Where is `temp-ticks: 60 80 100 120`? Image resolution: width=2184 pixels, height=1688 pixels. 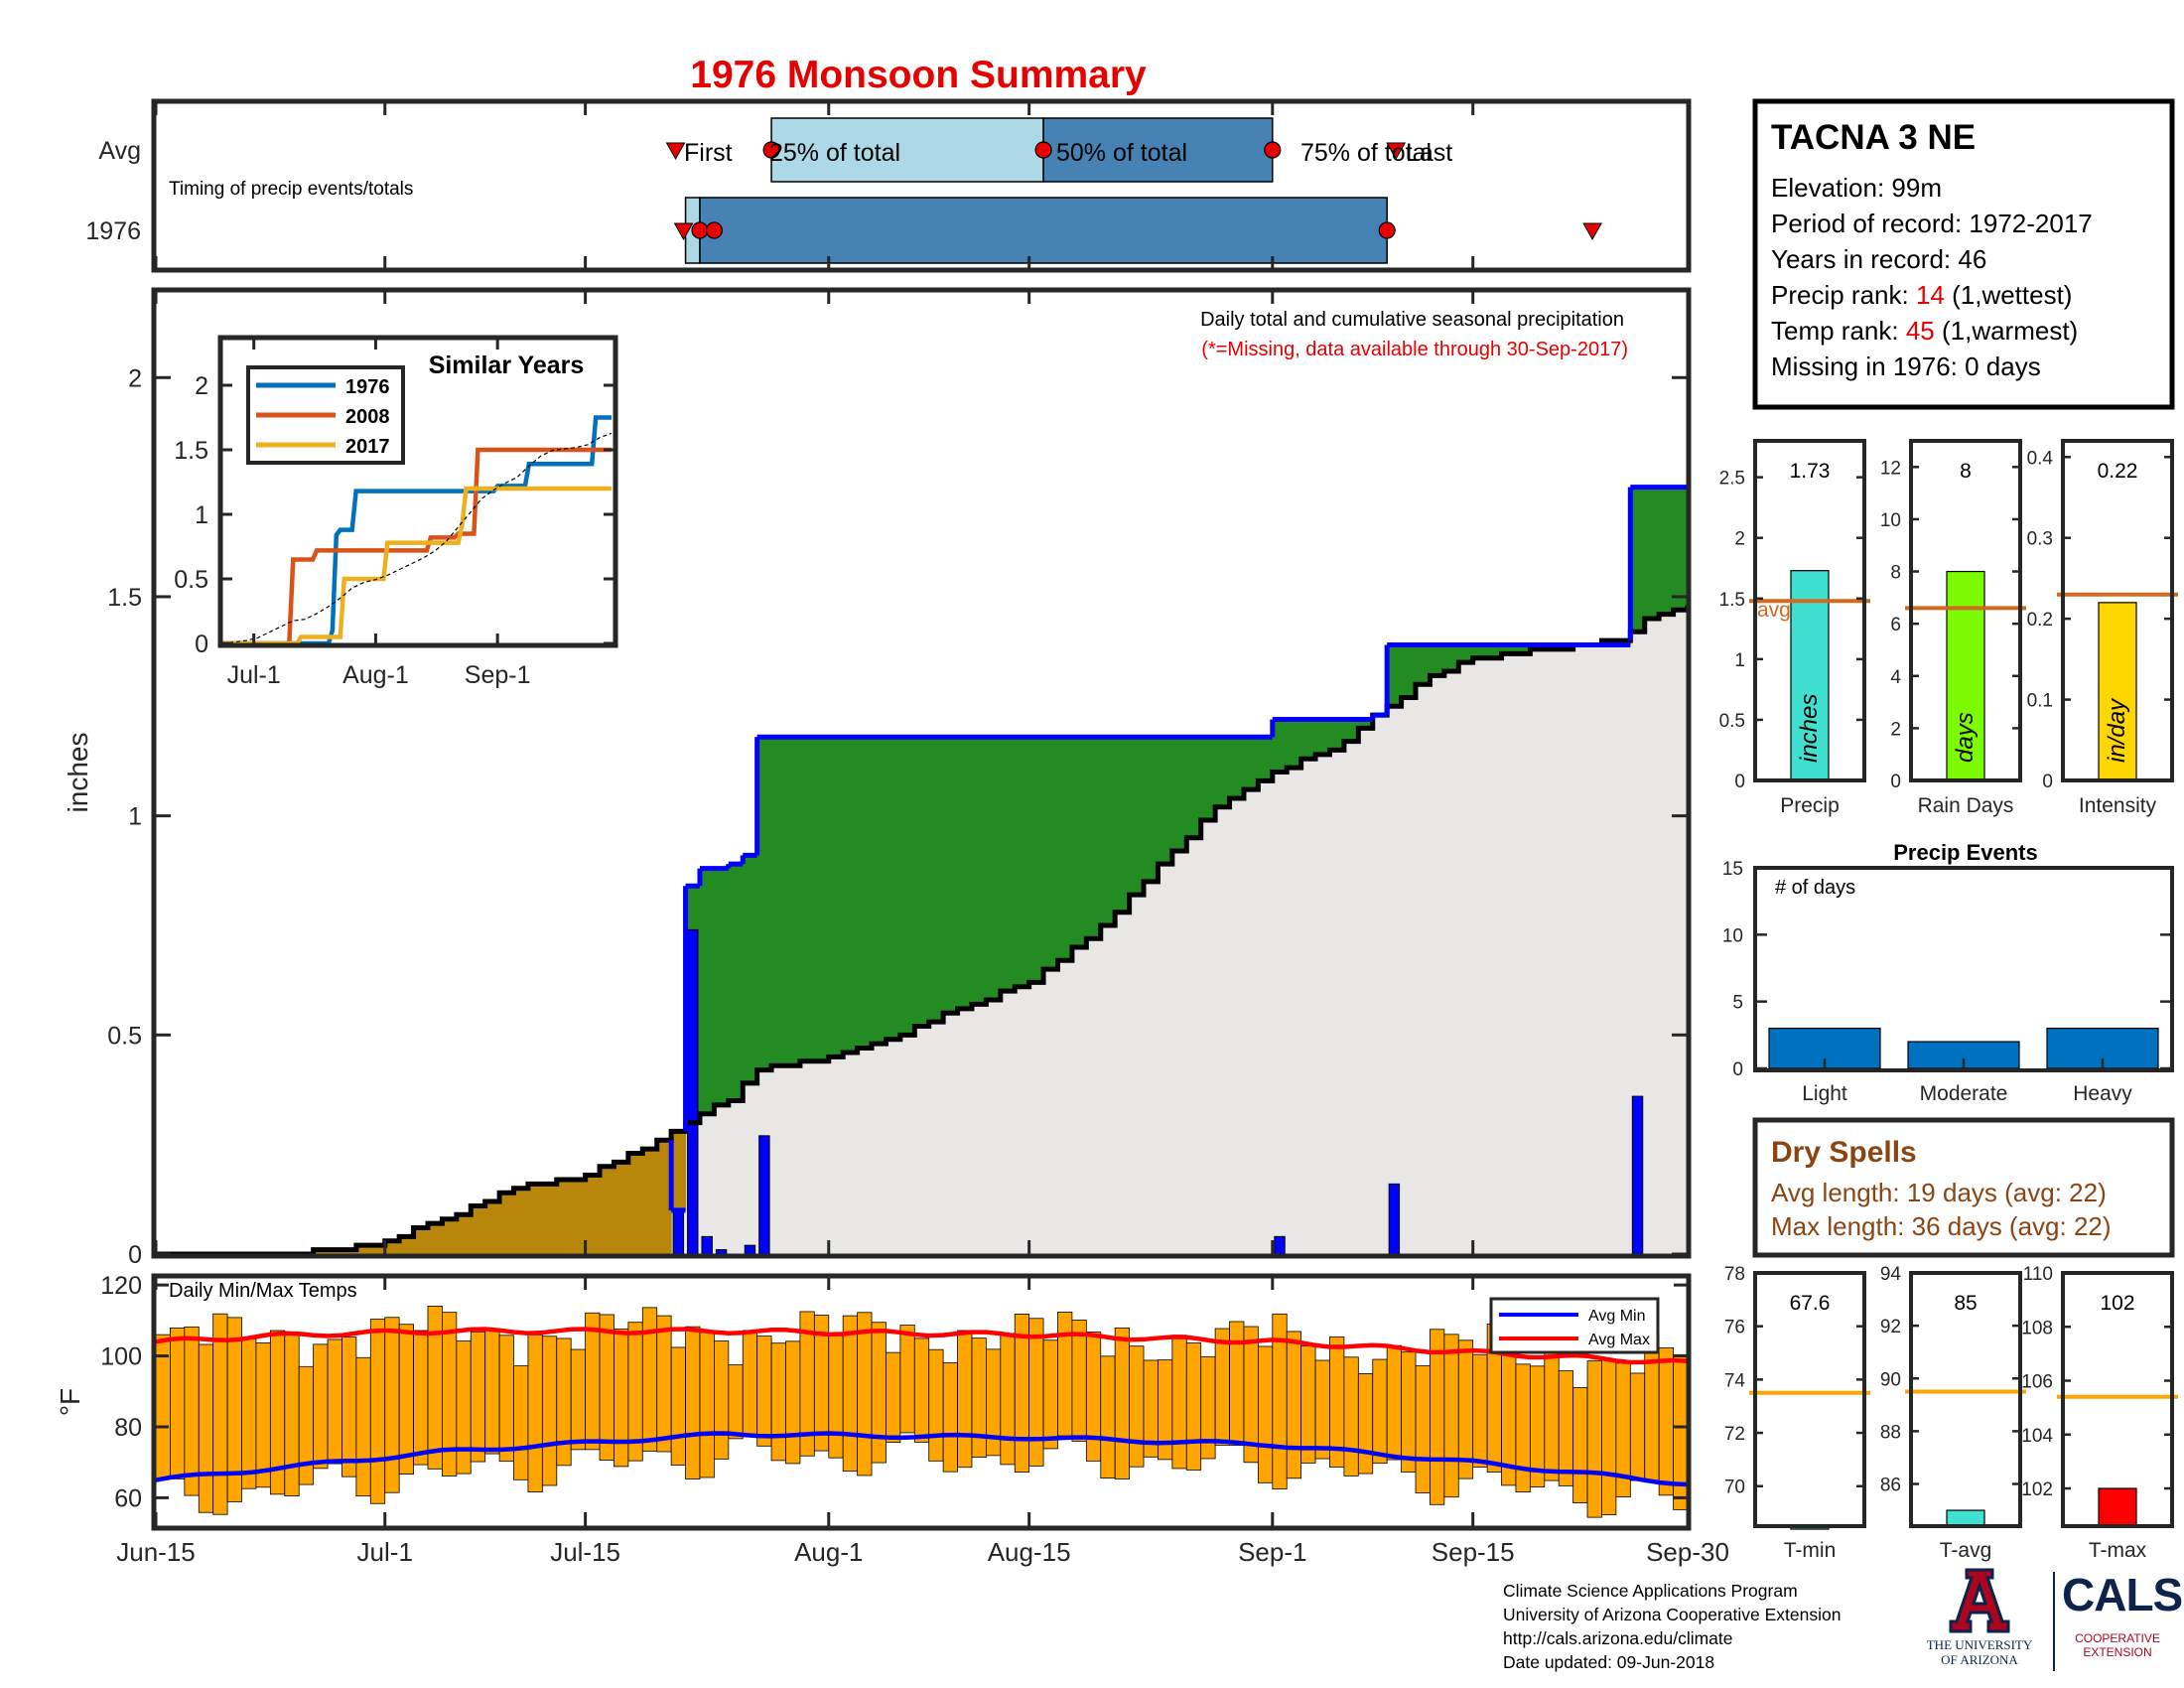 temp-ticks: 60 80 100 120 is located at coordinates (895, 1399).